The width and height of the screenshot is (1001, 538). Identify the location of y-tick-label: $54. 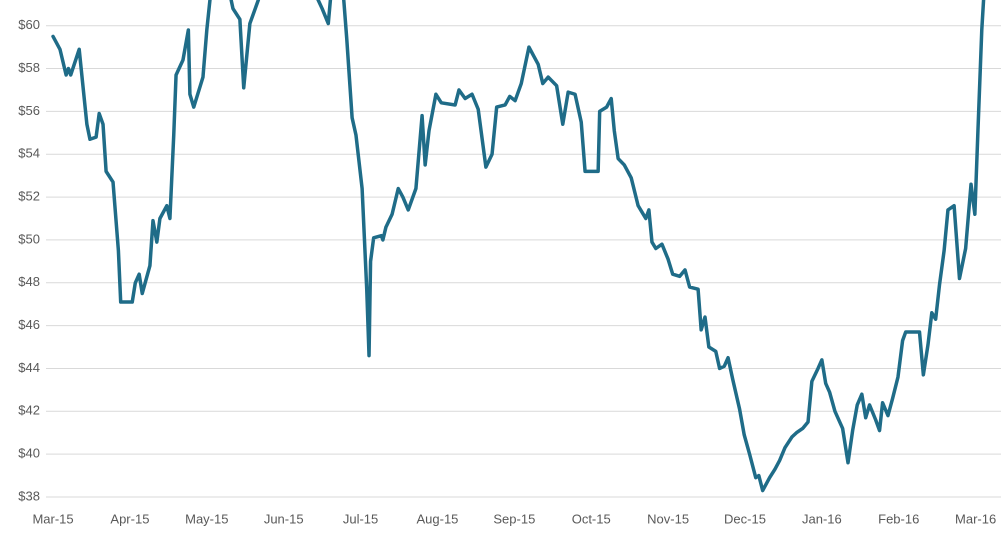
(29, 153).